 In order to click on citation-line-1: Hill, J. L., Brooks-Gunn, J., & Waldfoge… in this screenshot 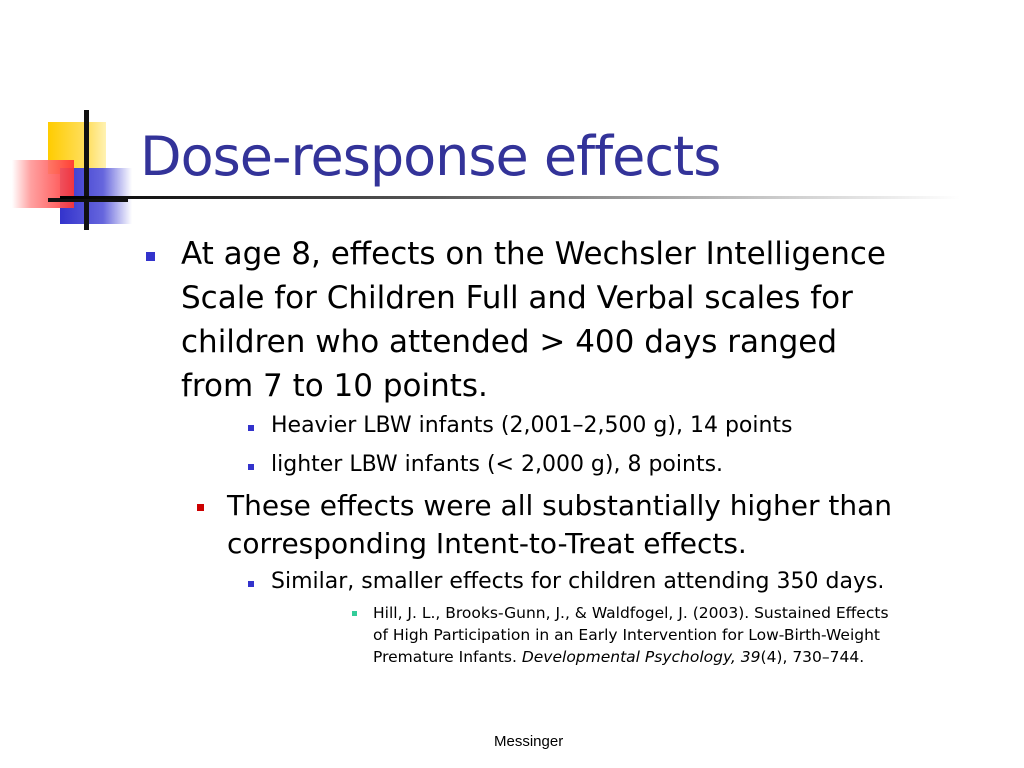, I will do `click(631, 613)`.